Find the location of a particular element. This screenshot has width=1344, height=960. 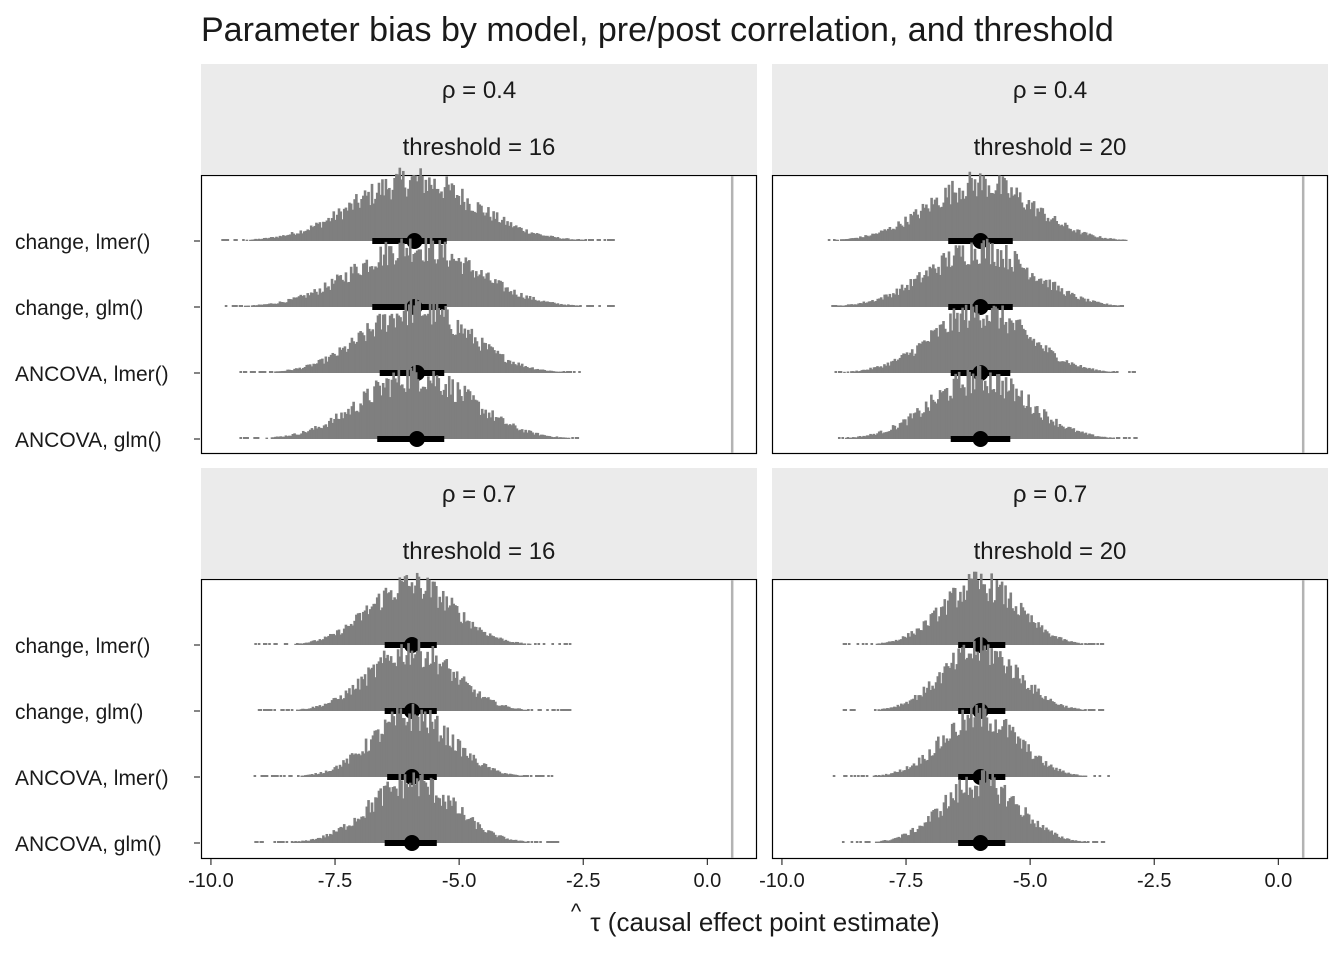

x-tick-label: -2.5 is located at coordinates (1154, 881).